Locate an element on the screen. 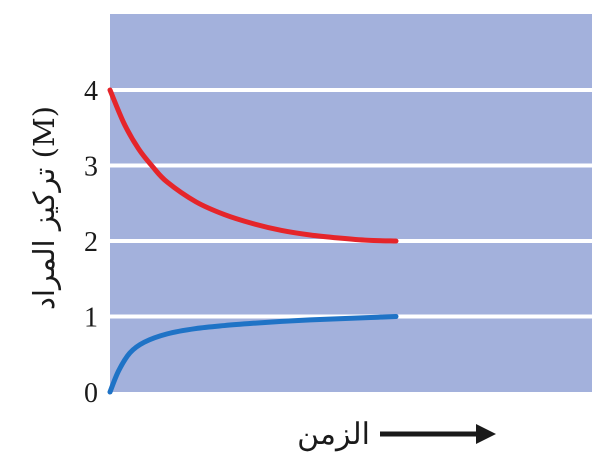  arrow-right-icon is located at coordinates (438, 434).